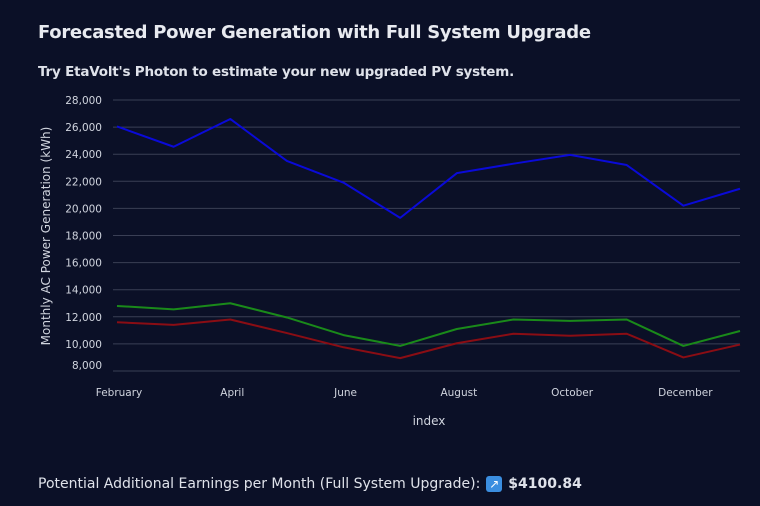 The width and height of the screenshot is (760, 506). Describe the element at coordinates (83, 182) in the screenshot. I see `y-tick-label: 22,000` at that location.